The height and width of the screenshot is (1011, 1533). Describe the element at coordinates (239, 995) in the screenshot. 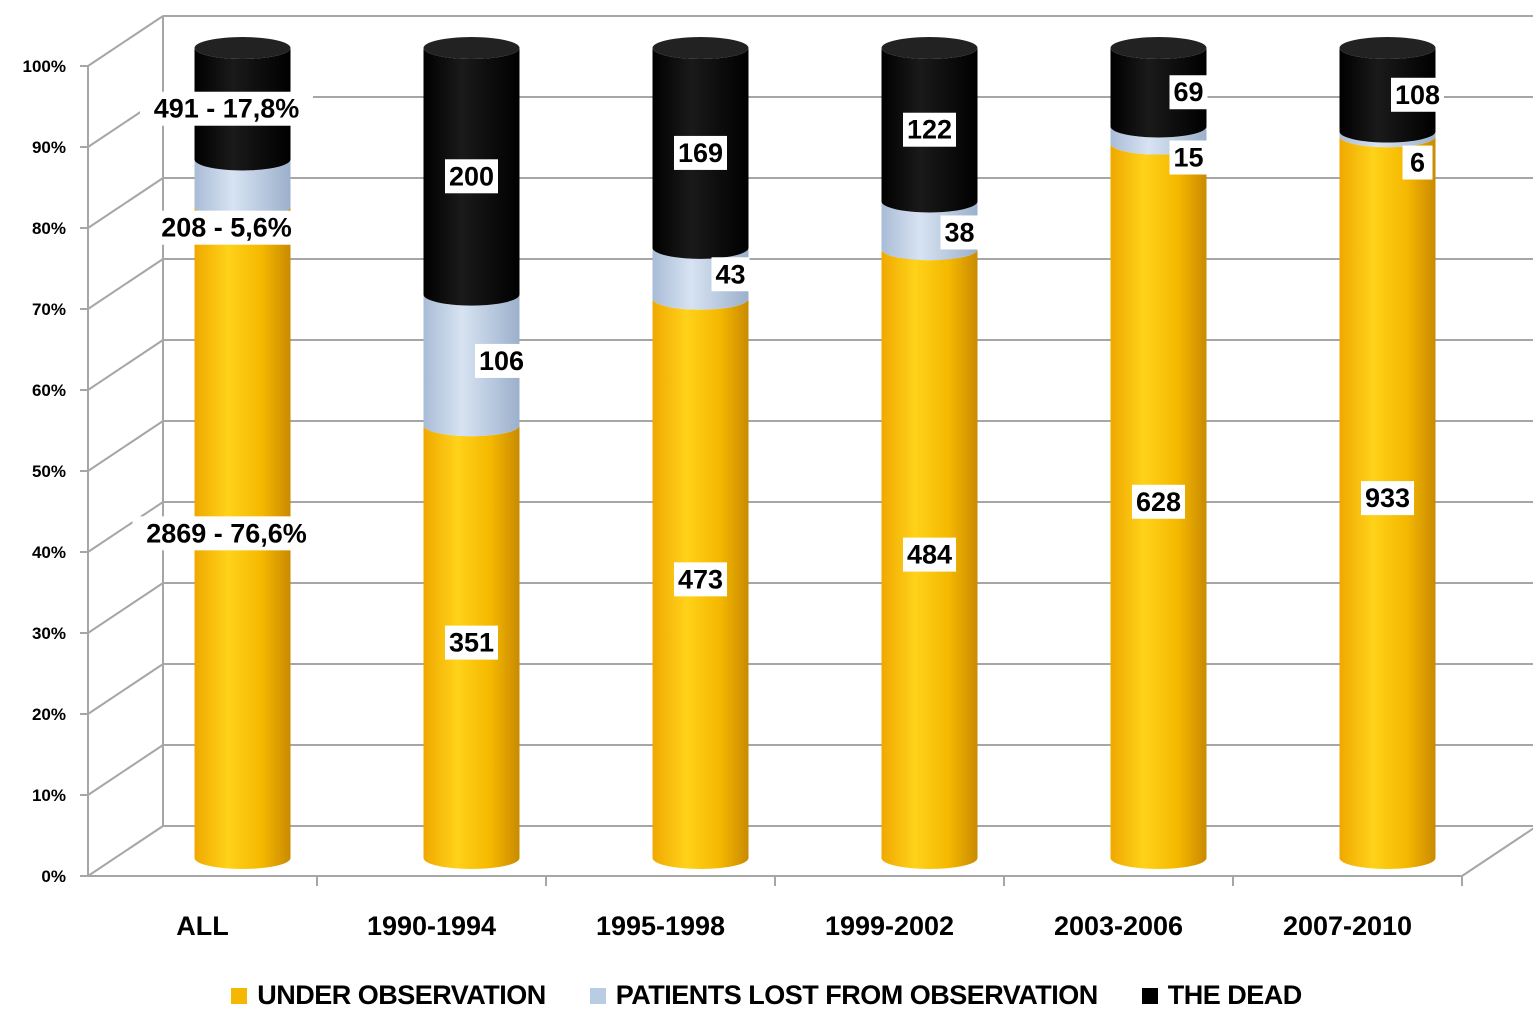

I see `legend-swatch-under-observation` at that location.